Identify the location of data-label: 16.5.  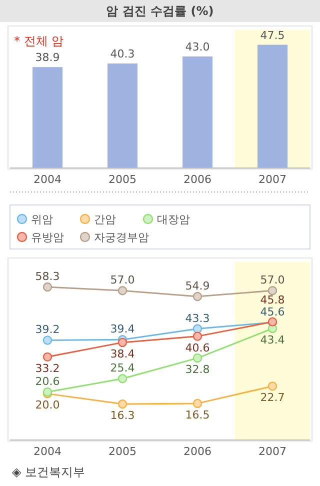
(197, 415).